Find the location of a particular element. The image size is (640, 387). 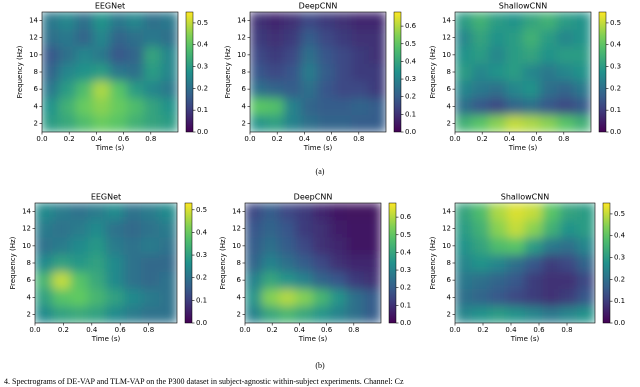

cells is located at coordinates (313, 263).